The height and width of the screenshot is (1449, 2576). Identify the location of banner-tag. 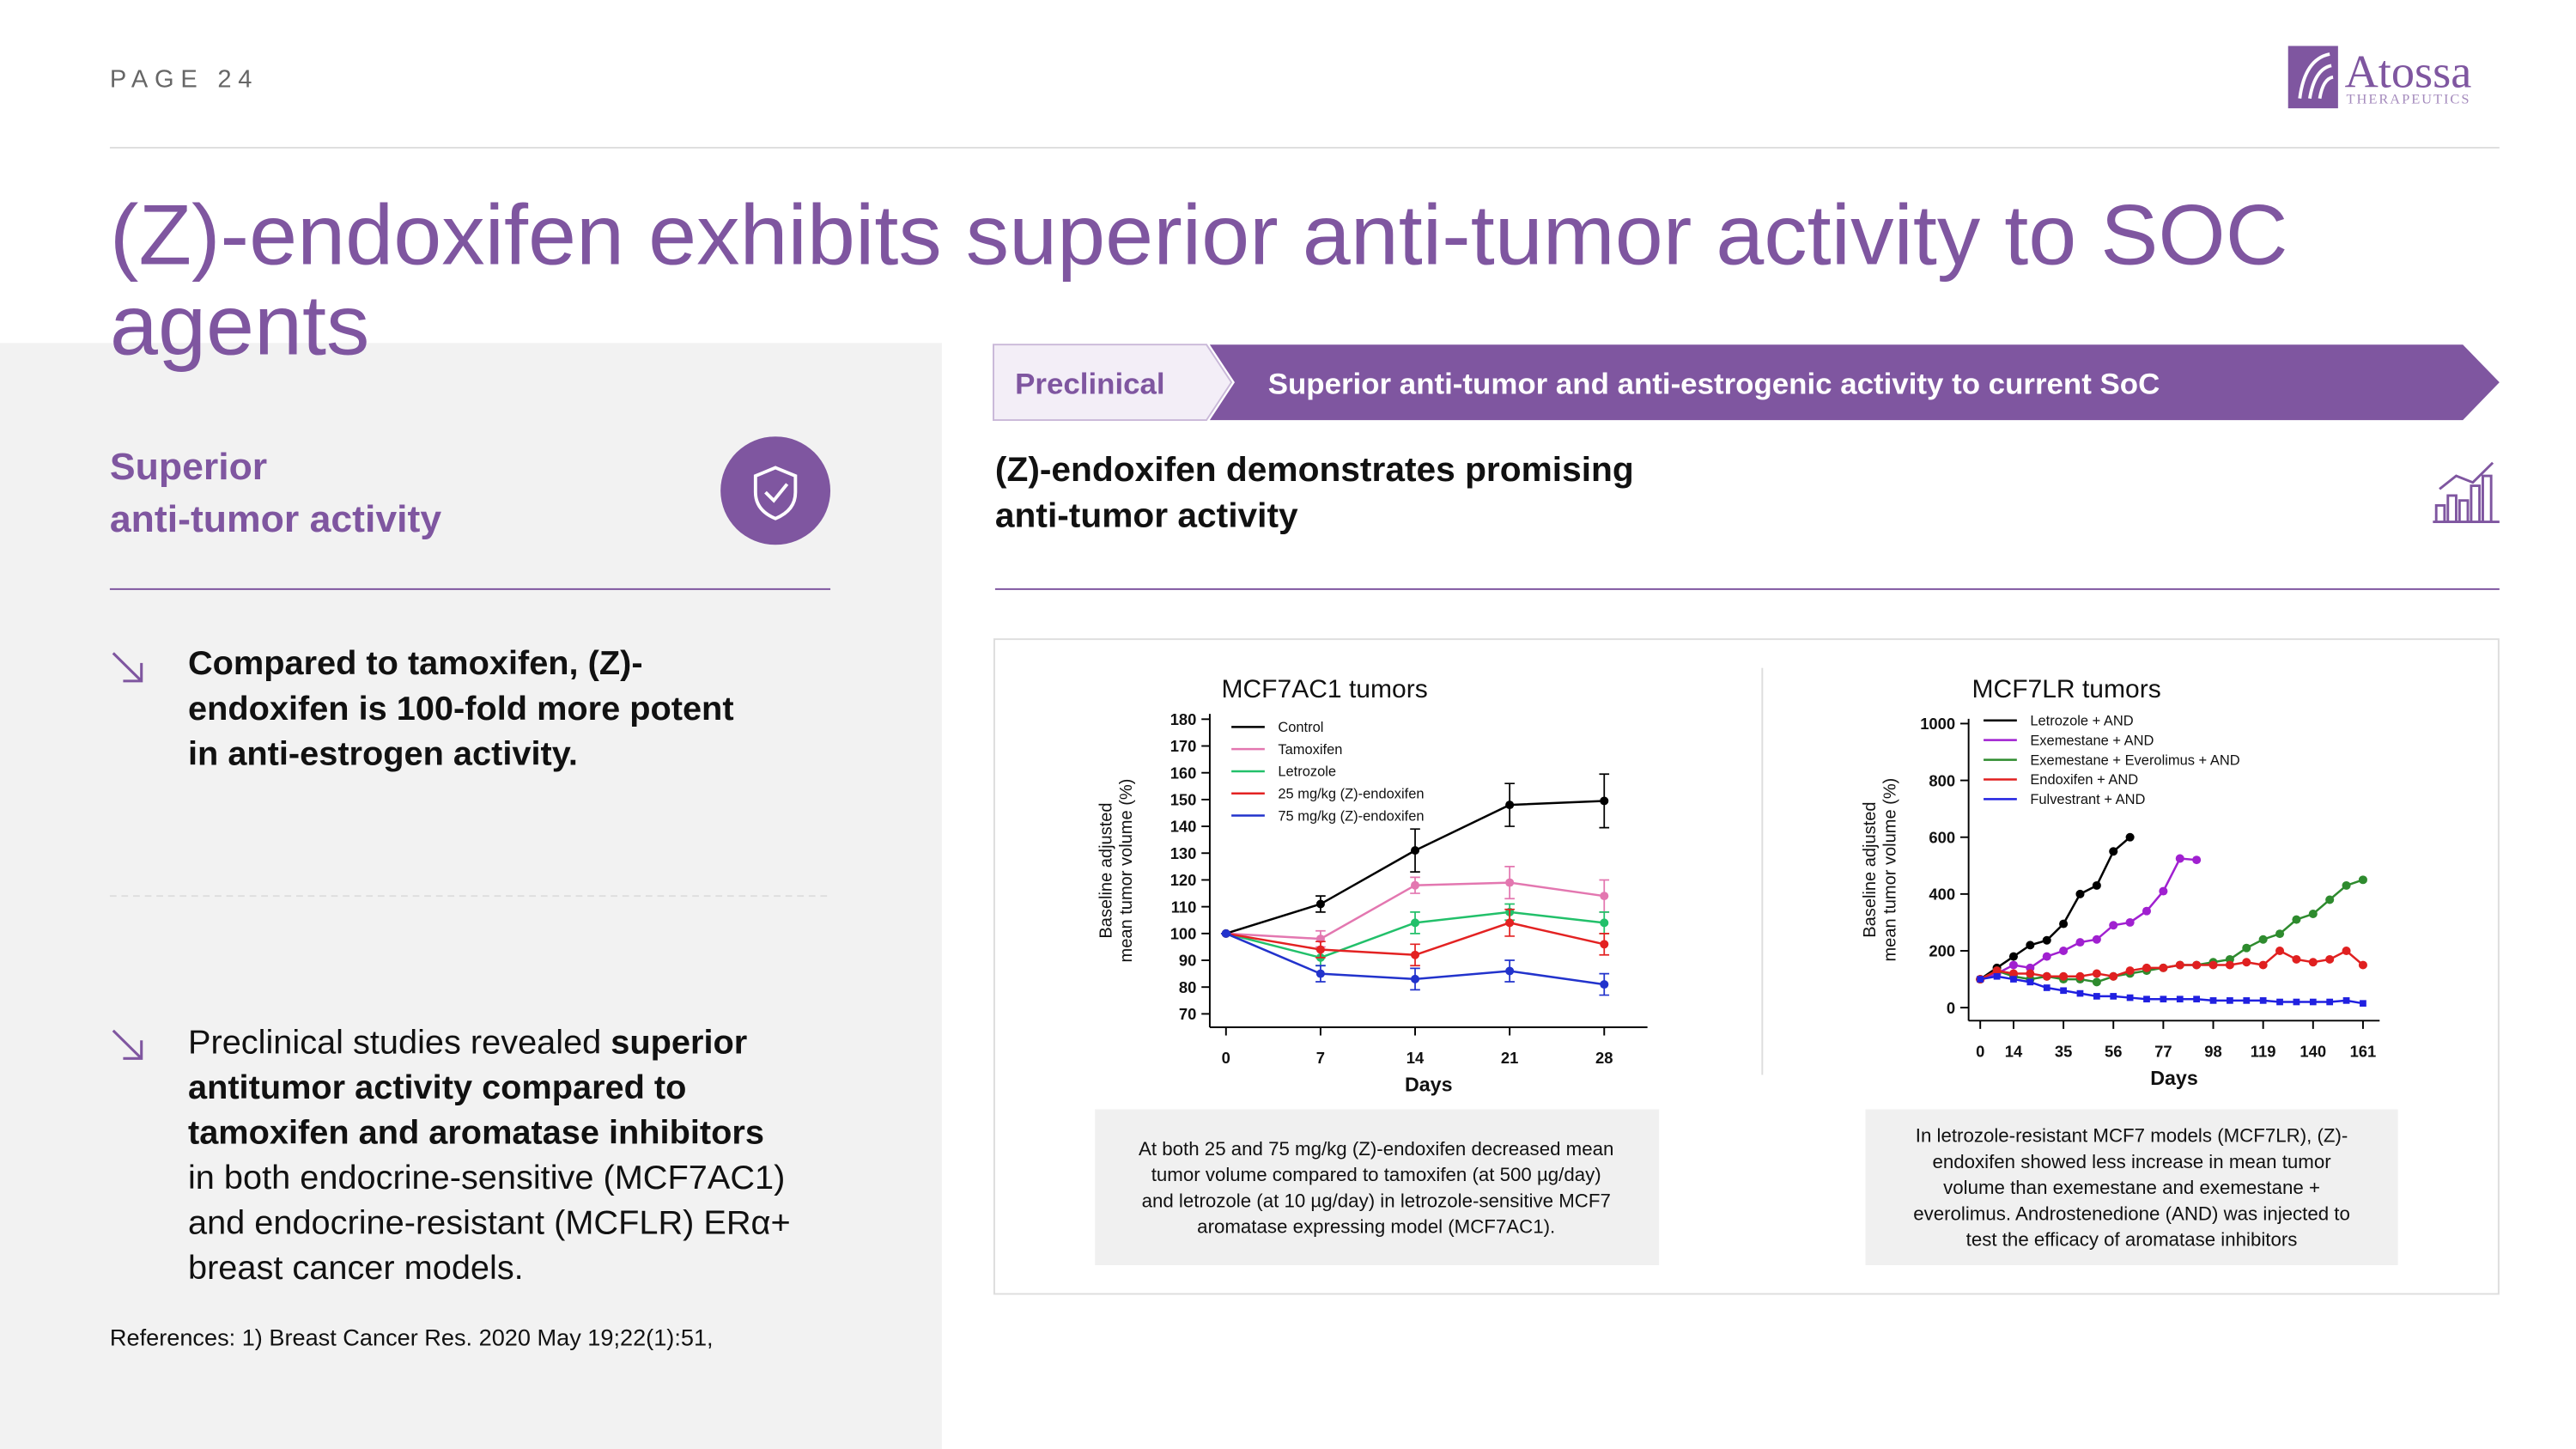
(1113, 383).